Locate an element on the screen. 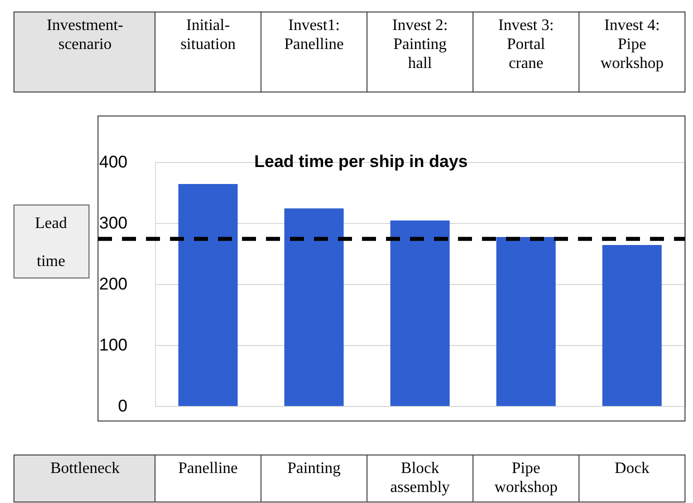 This screenshot has width=693, height=503. y-tick-label: 400 is located at coordinates (113, 162).